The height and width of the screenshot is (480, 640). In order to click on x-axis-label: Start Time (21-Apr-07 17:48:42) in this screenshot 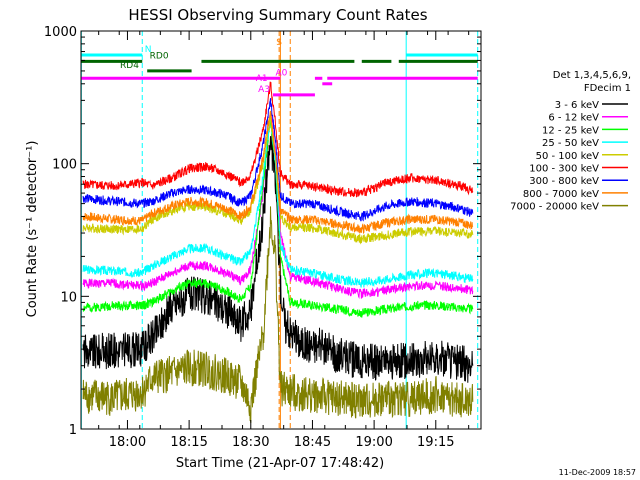, I will do `click(280, 463)`.